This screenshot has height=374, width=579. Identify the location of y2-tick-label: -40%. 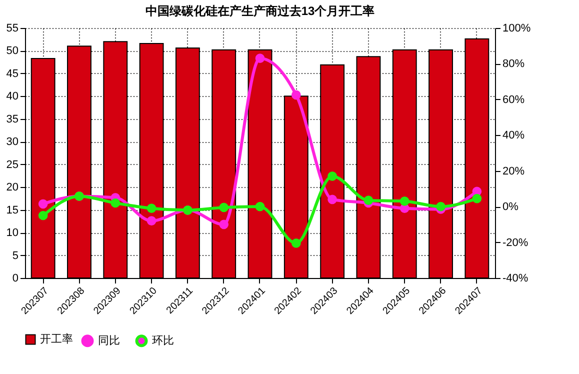
(515, 278).